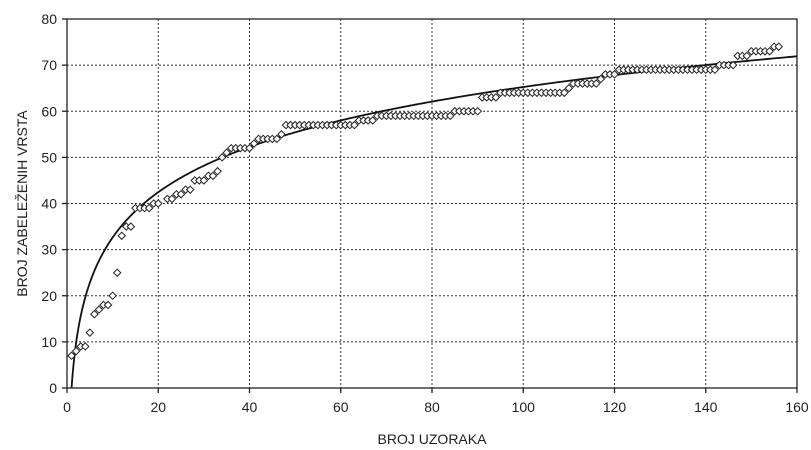  Describe the element at coordinates (615, 407) in the screenshot. I see `x-tick-label: 120` at that location.